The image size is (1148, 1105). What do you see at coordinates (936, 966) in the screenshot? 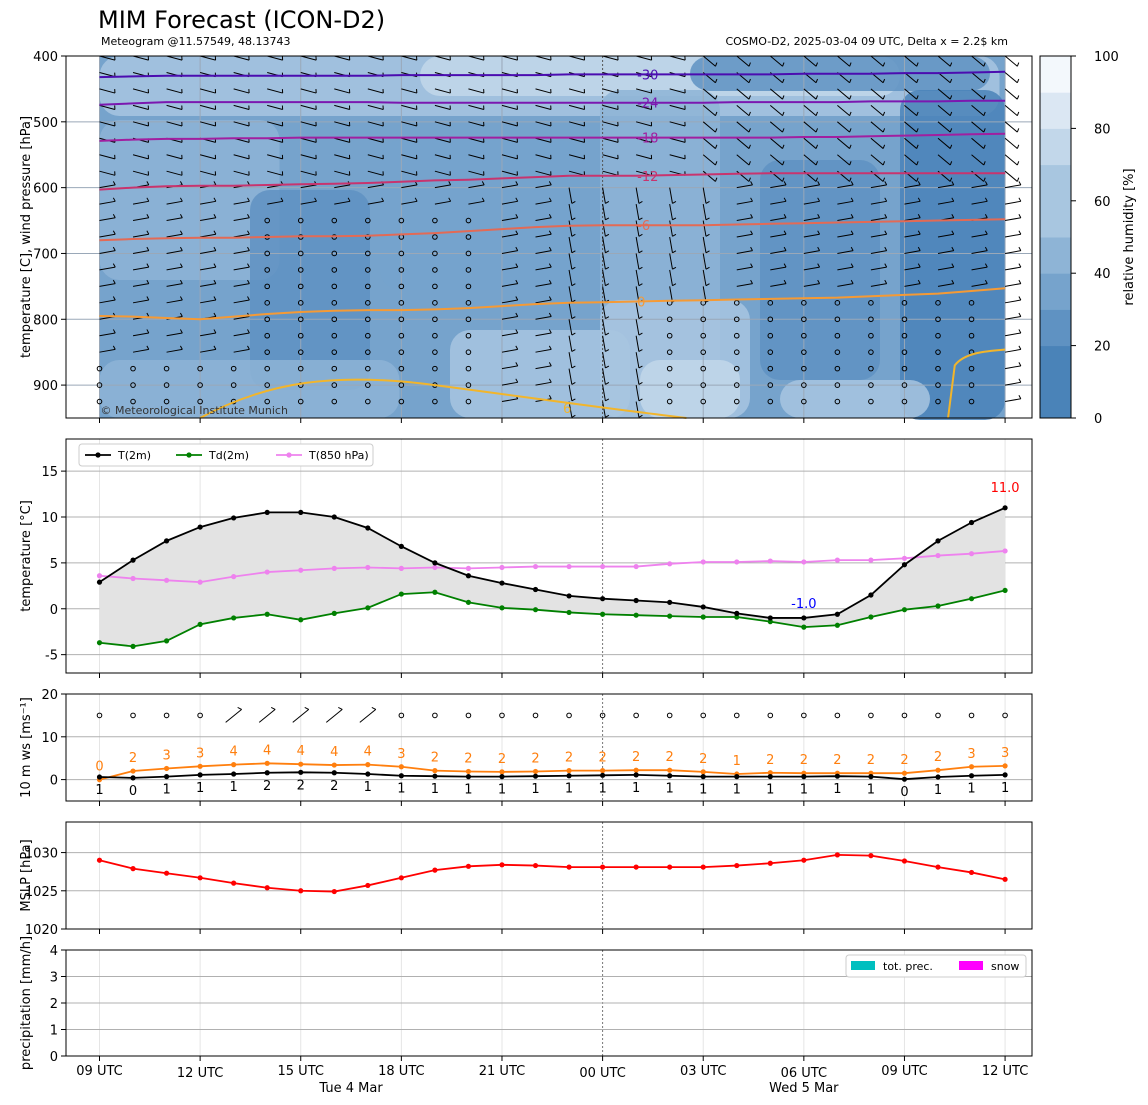
I see `legend-box` at bounding box center [936, 966].